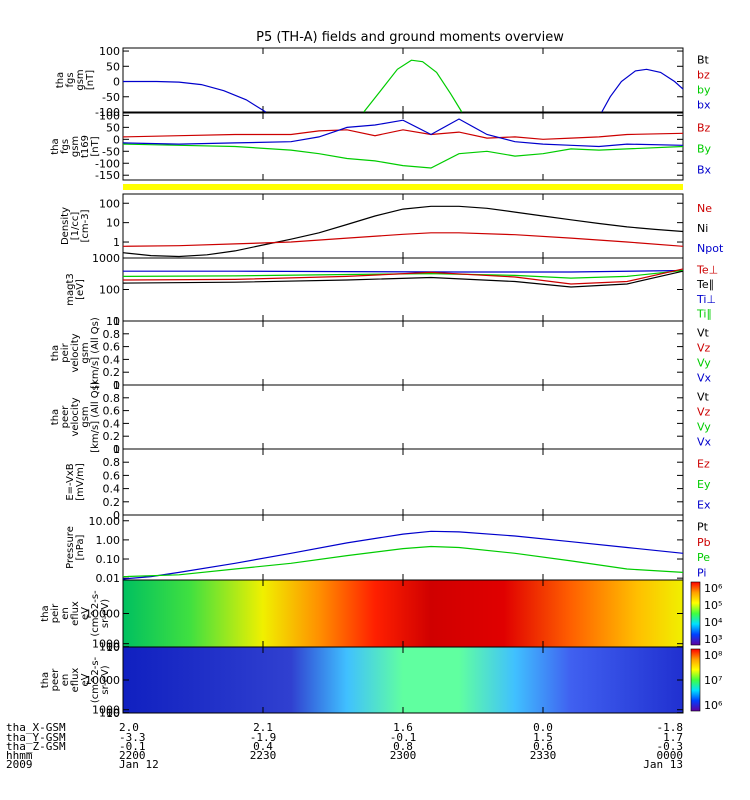 The image size is (750, 800). I want to click on footer-row-label: tha_Z-GSM, so click(36, 746).